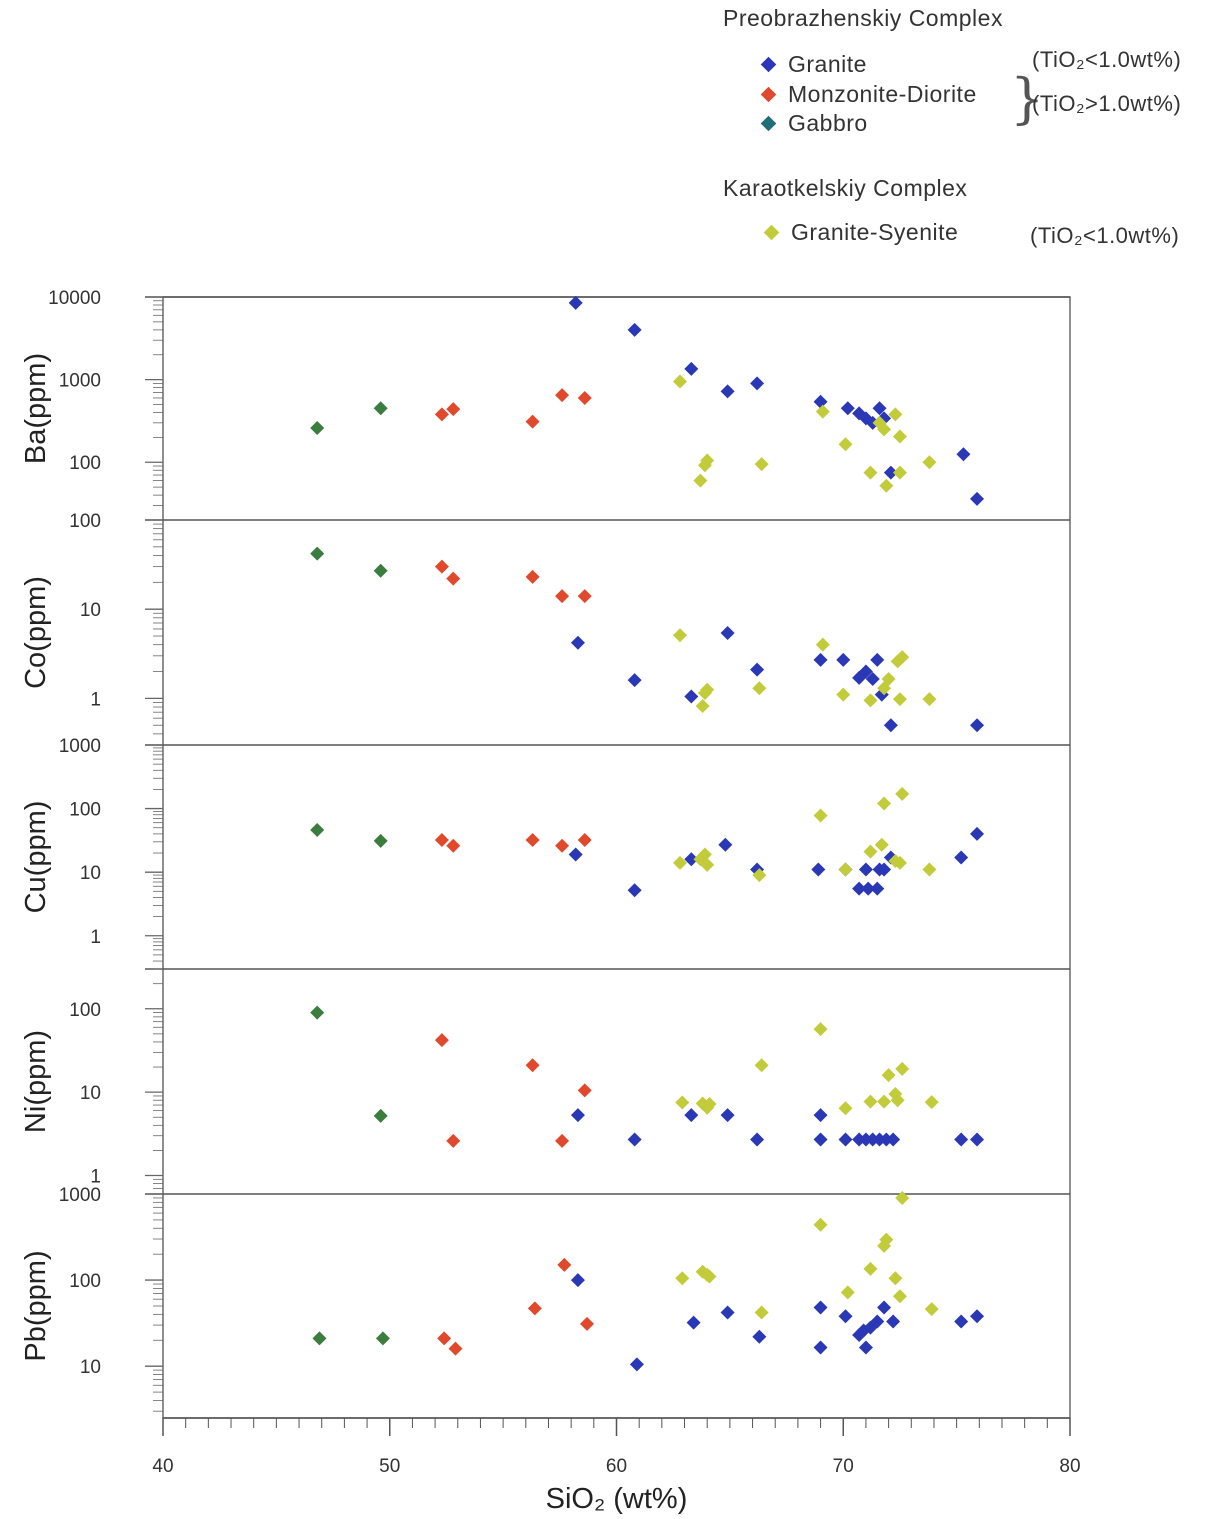 The image size is (1224, 1519). What do you see at coordinates (36, 408) in the screenshot?
I see `y-axis-label: Ba(ppm)` at bounding box center [36, 408].